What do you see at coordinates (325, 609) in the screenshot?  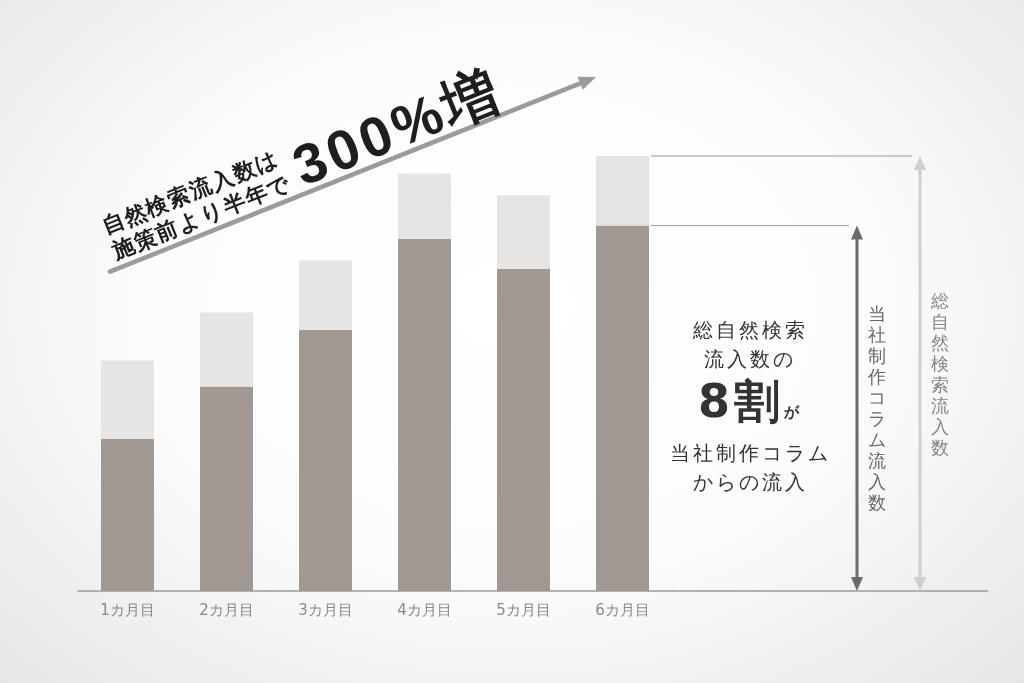 I see `x-tick-label: 3カ月目` at bounding box center [325, 609].